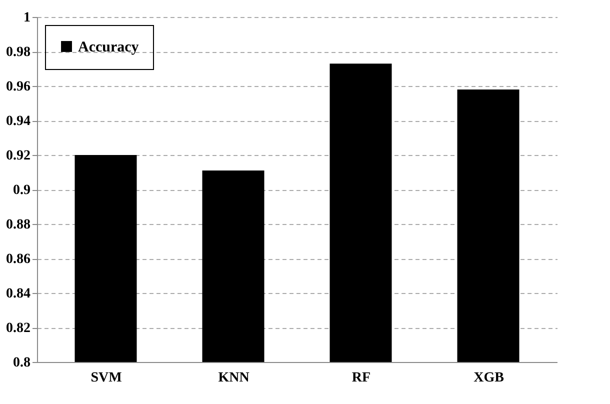  Describe the element at coordinates (18, 121) in the screenshot. I see `y-tick-label: 0.94` at that location.